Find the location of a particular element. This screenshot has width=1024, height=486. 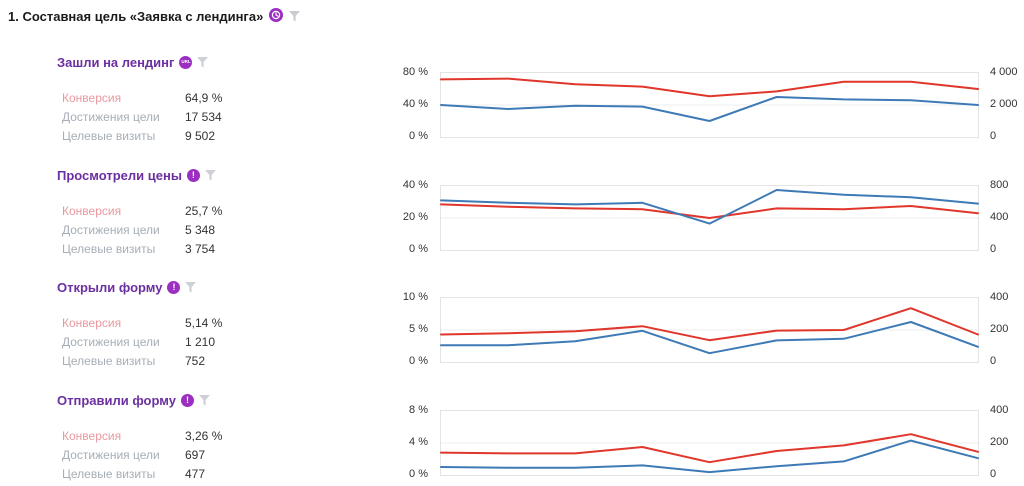

chart-left-axis: 10 % 5 % 0 % is located at coordinates (409, 329).